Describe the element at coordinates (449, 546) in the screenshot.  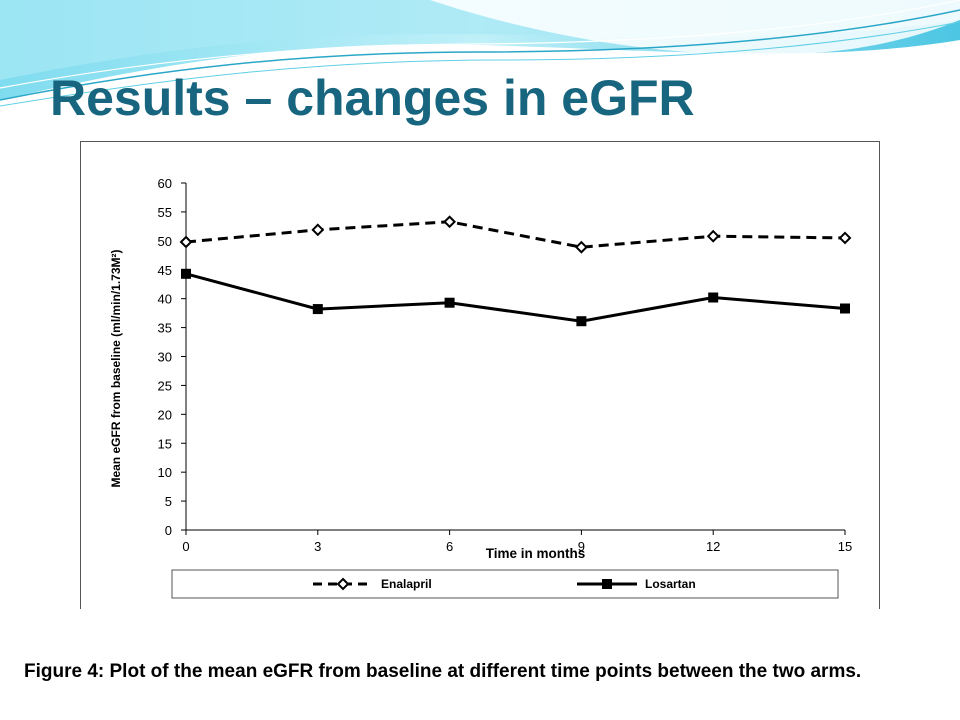
I see `x-tick-label: 6` at that location.